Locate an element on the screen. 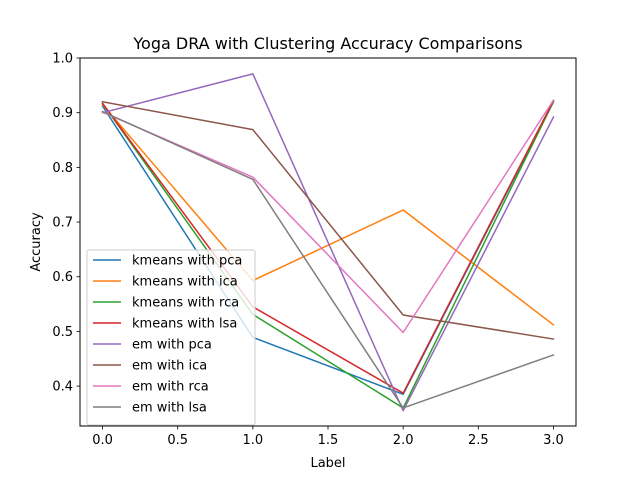 The image size is (640, 480). y-tick-label: 0.4 is located at coordinates (62, 387).